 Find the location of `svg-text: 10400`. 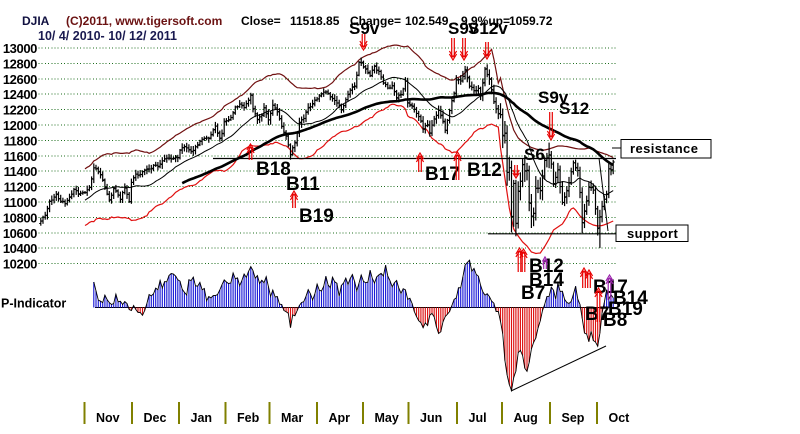

svg-text: 10400 is located at coordinates (20, 248).